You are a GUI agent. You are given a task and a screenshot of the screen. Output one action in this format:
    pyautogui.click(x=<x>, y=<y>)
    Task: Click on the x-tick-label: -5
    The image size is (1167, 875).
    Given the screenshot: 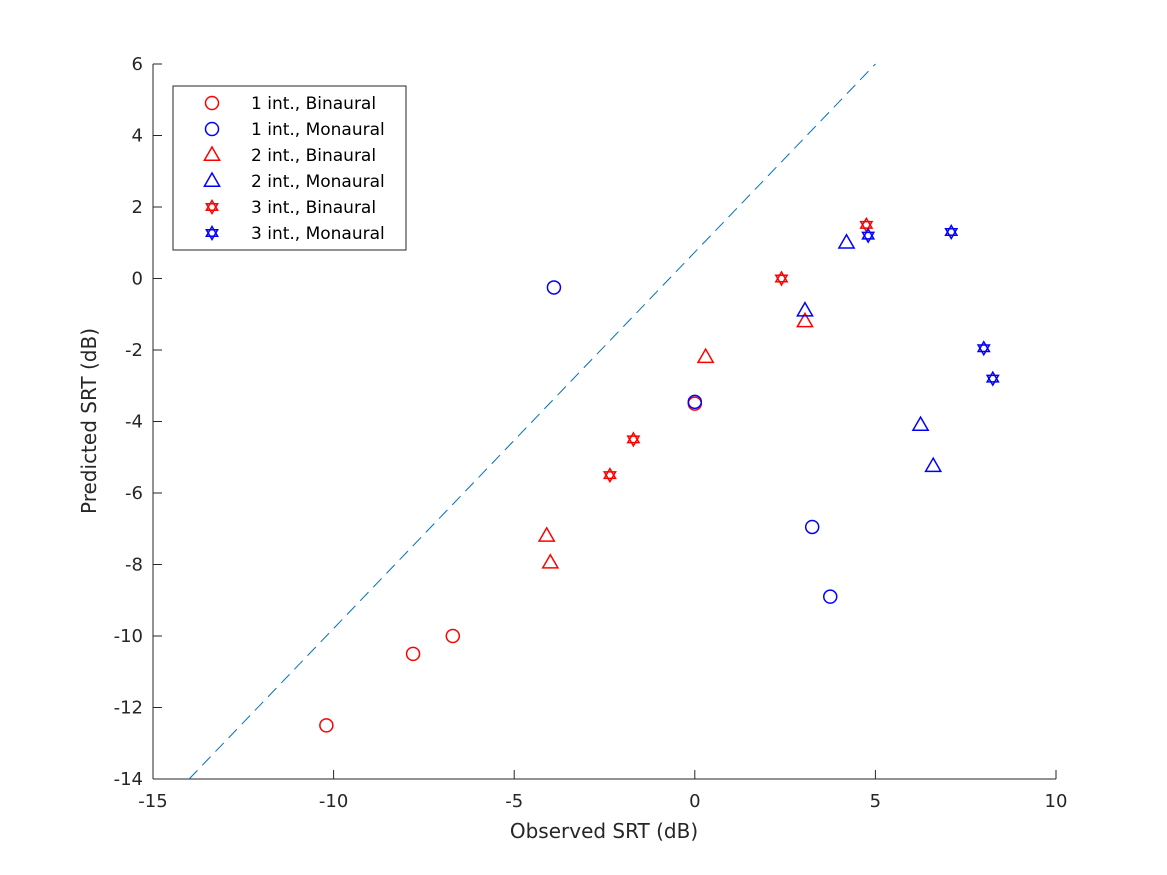 What is the action you would take?
    pyautogui.click(x=514, y=801)
    